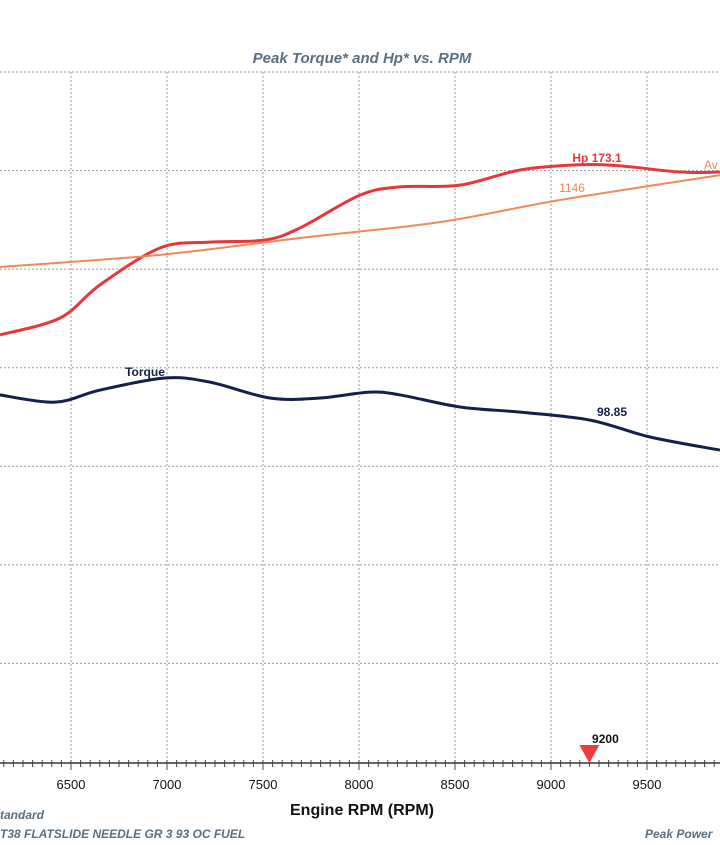 The height and width of the screenshot is (845, 720). Describe the element at coordinates (360, 776) in the screenshot. I see `x-axis: 6500 7000 7500 8000 8500 9000 9500` at that location.